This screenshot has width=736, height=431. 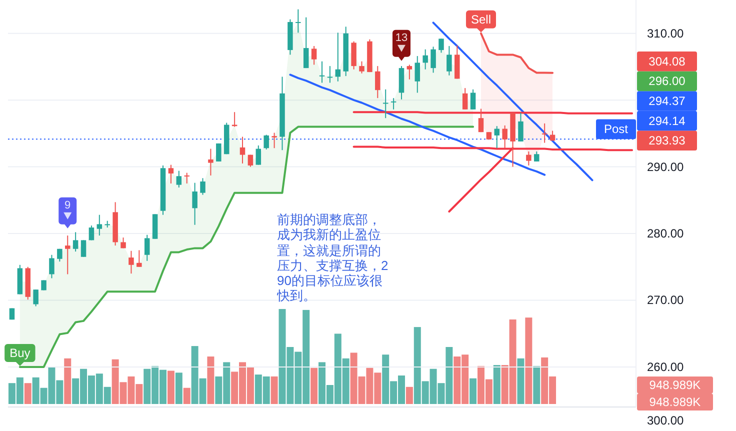 I want to click on data-label: Buy, so click(x=20, y=353).